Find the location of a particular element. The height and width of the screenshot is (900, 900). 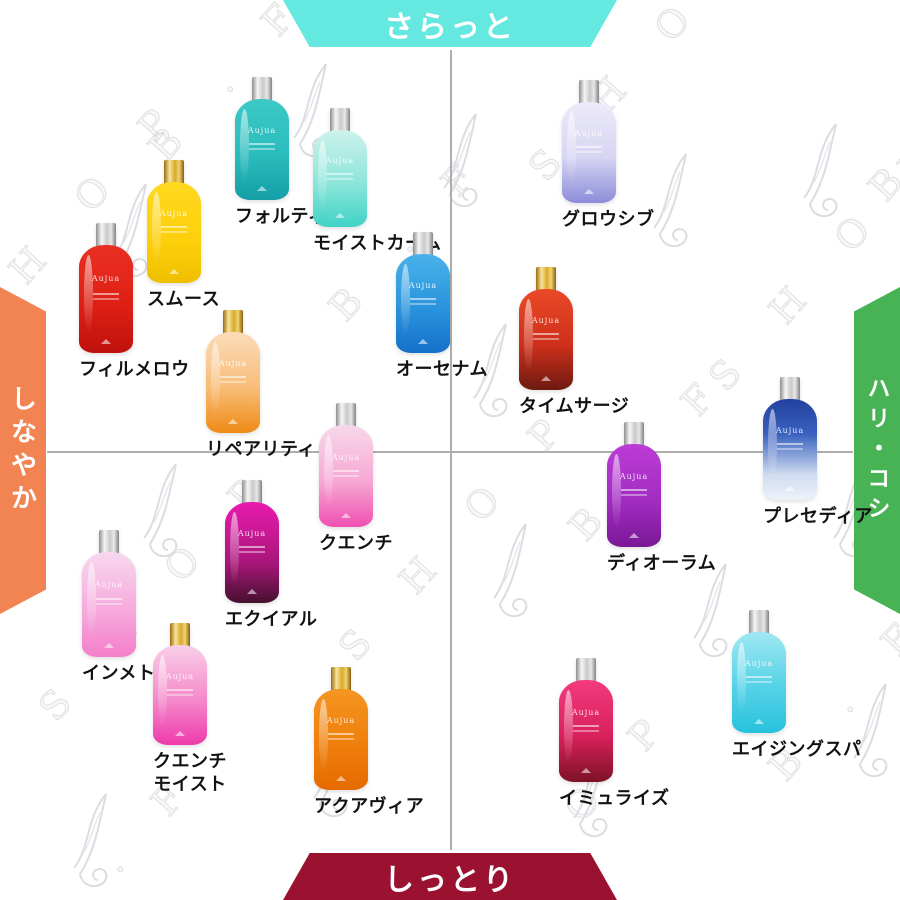

product-label: モイストカーム is located at coordinates (377, 243).